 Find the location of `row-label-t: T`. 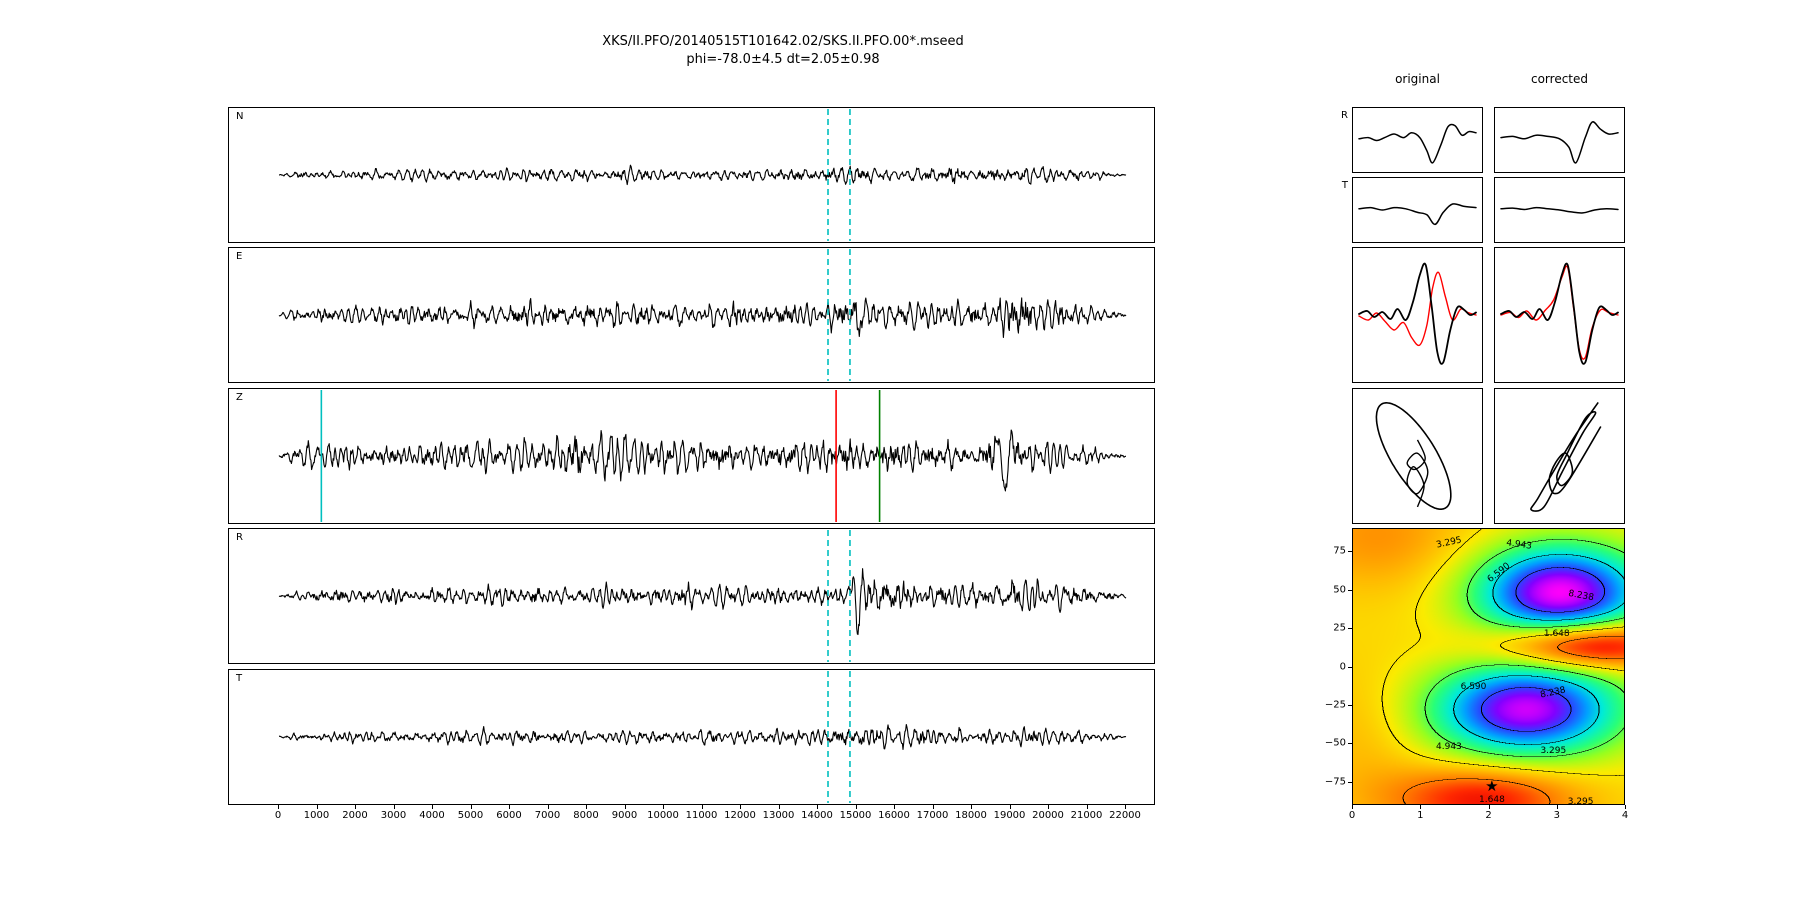

row-label-t: T is located at coordinates (1344, 185).